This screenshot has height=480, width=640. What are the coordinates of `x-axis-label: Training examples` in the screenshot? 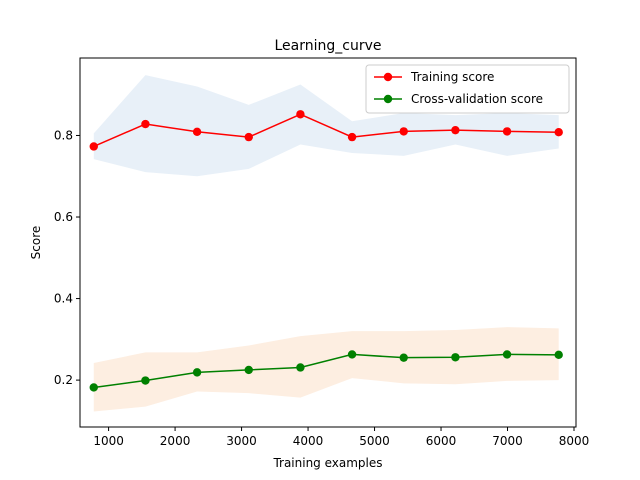 It's located at (327, 463).